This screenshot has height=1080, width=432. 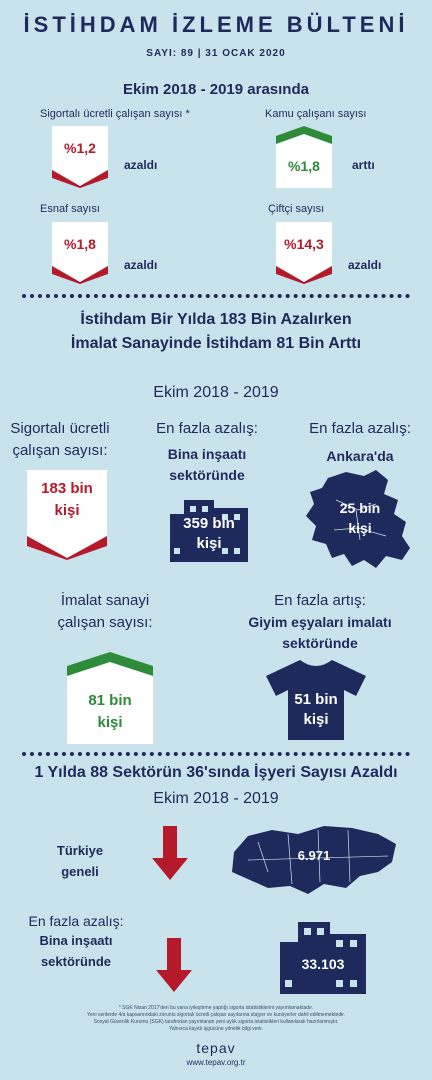 I want to click on row2-sub-line-2: sektöründe, so click(x=76, y=961).